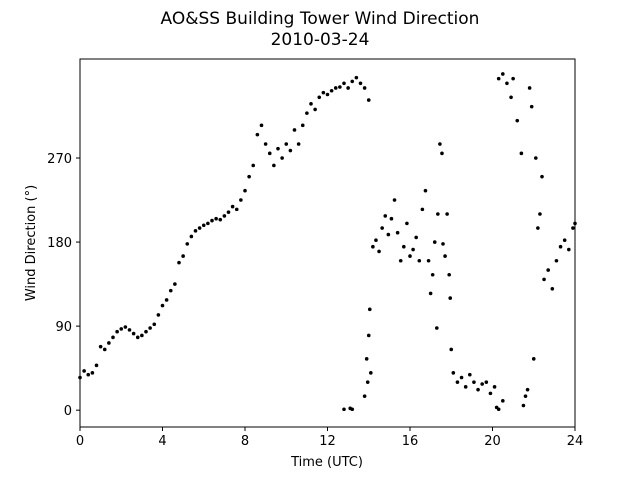  I want to click on x-tick-label: 0, so click(80, 441).